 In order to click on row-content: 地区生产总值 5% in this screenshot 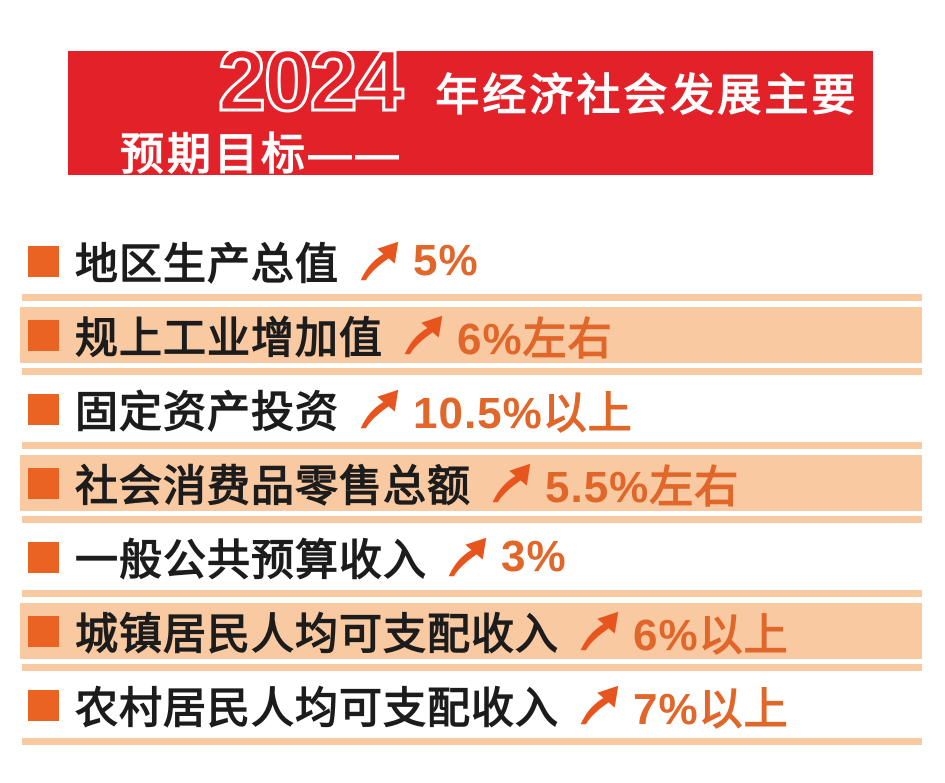, I will do `click(471, 261)`.